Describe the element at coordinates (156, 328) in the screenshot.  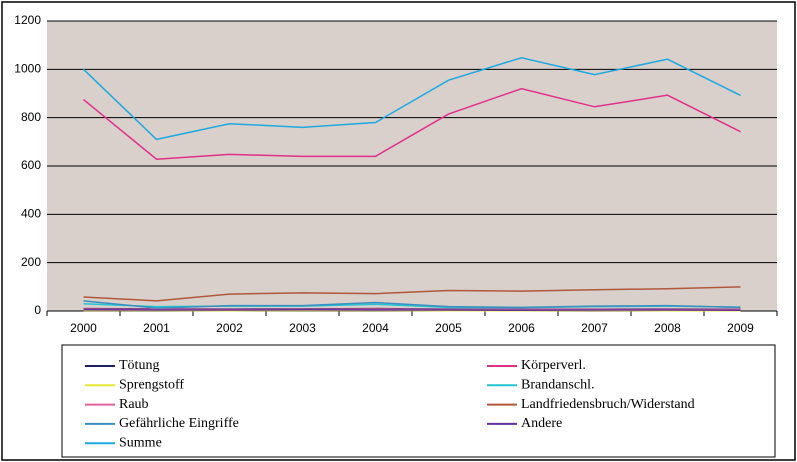
I see `x-tick-label: 2001` at that location.